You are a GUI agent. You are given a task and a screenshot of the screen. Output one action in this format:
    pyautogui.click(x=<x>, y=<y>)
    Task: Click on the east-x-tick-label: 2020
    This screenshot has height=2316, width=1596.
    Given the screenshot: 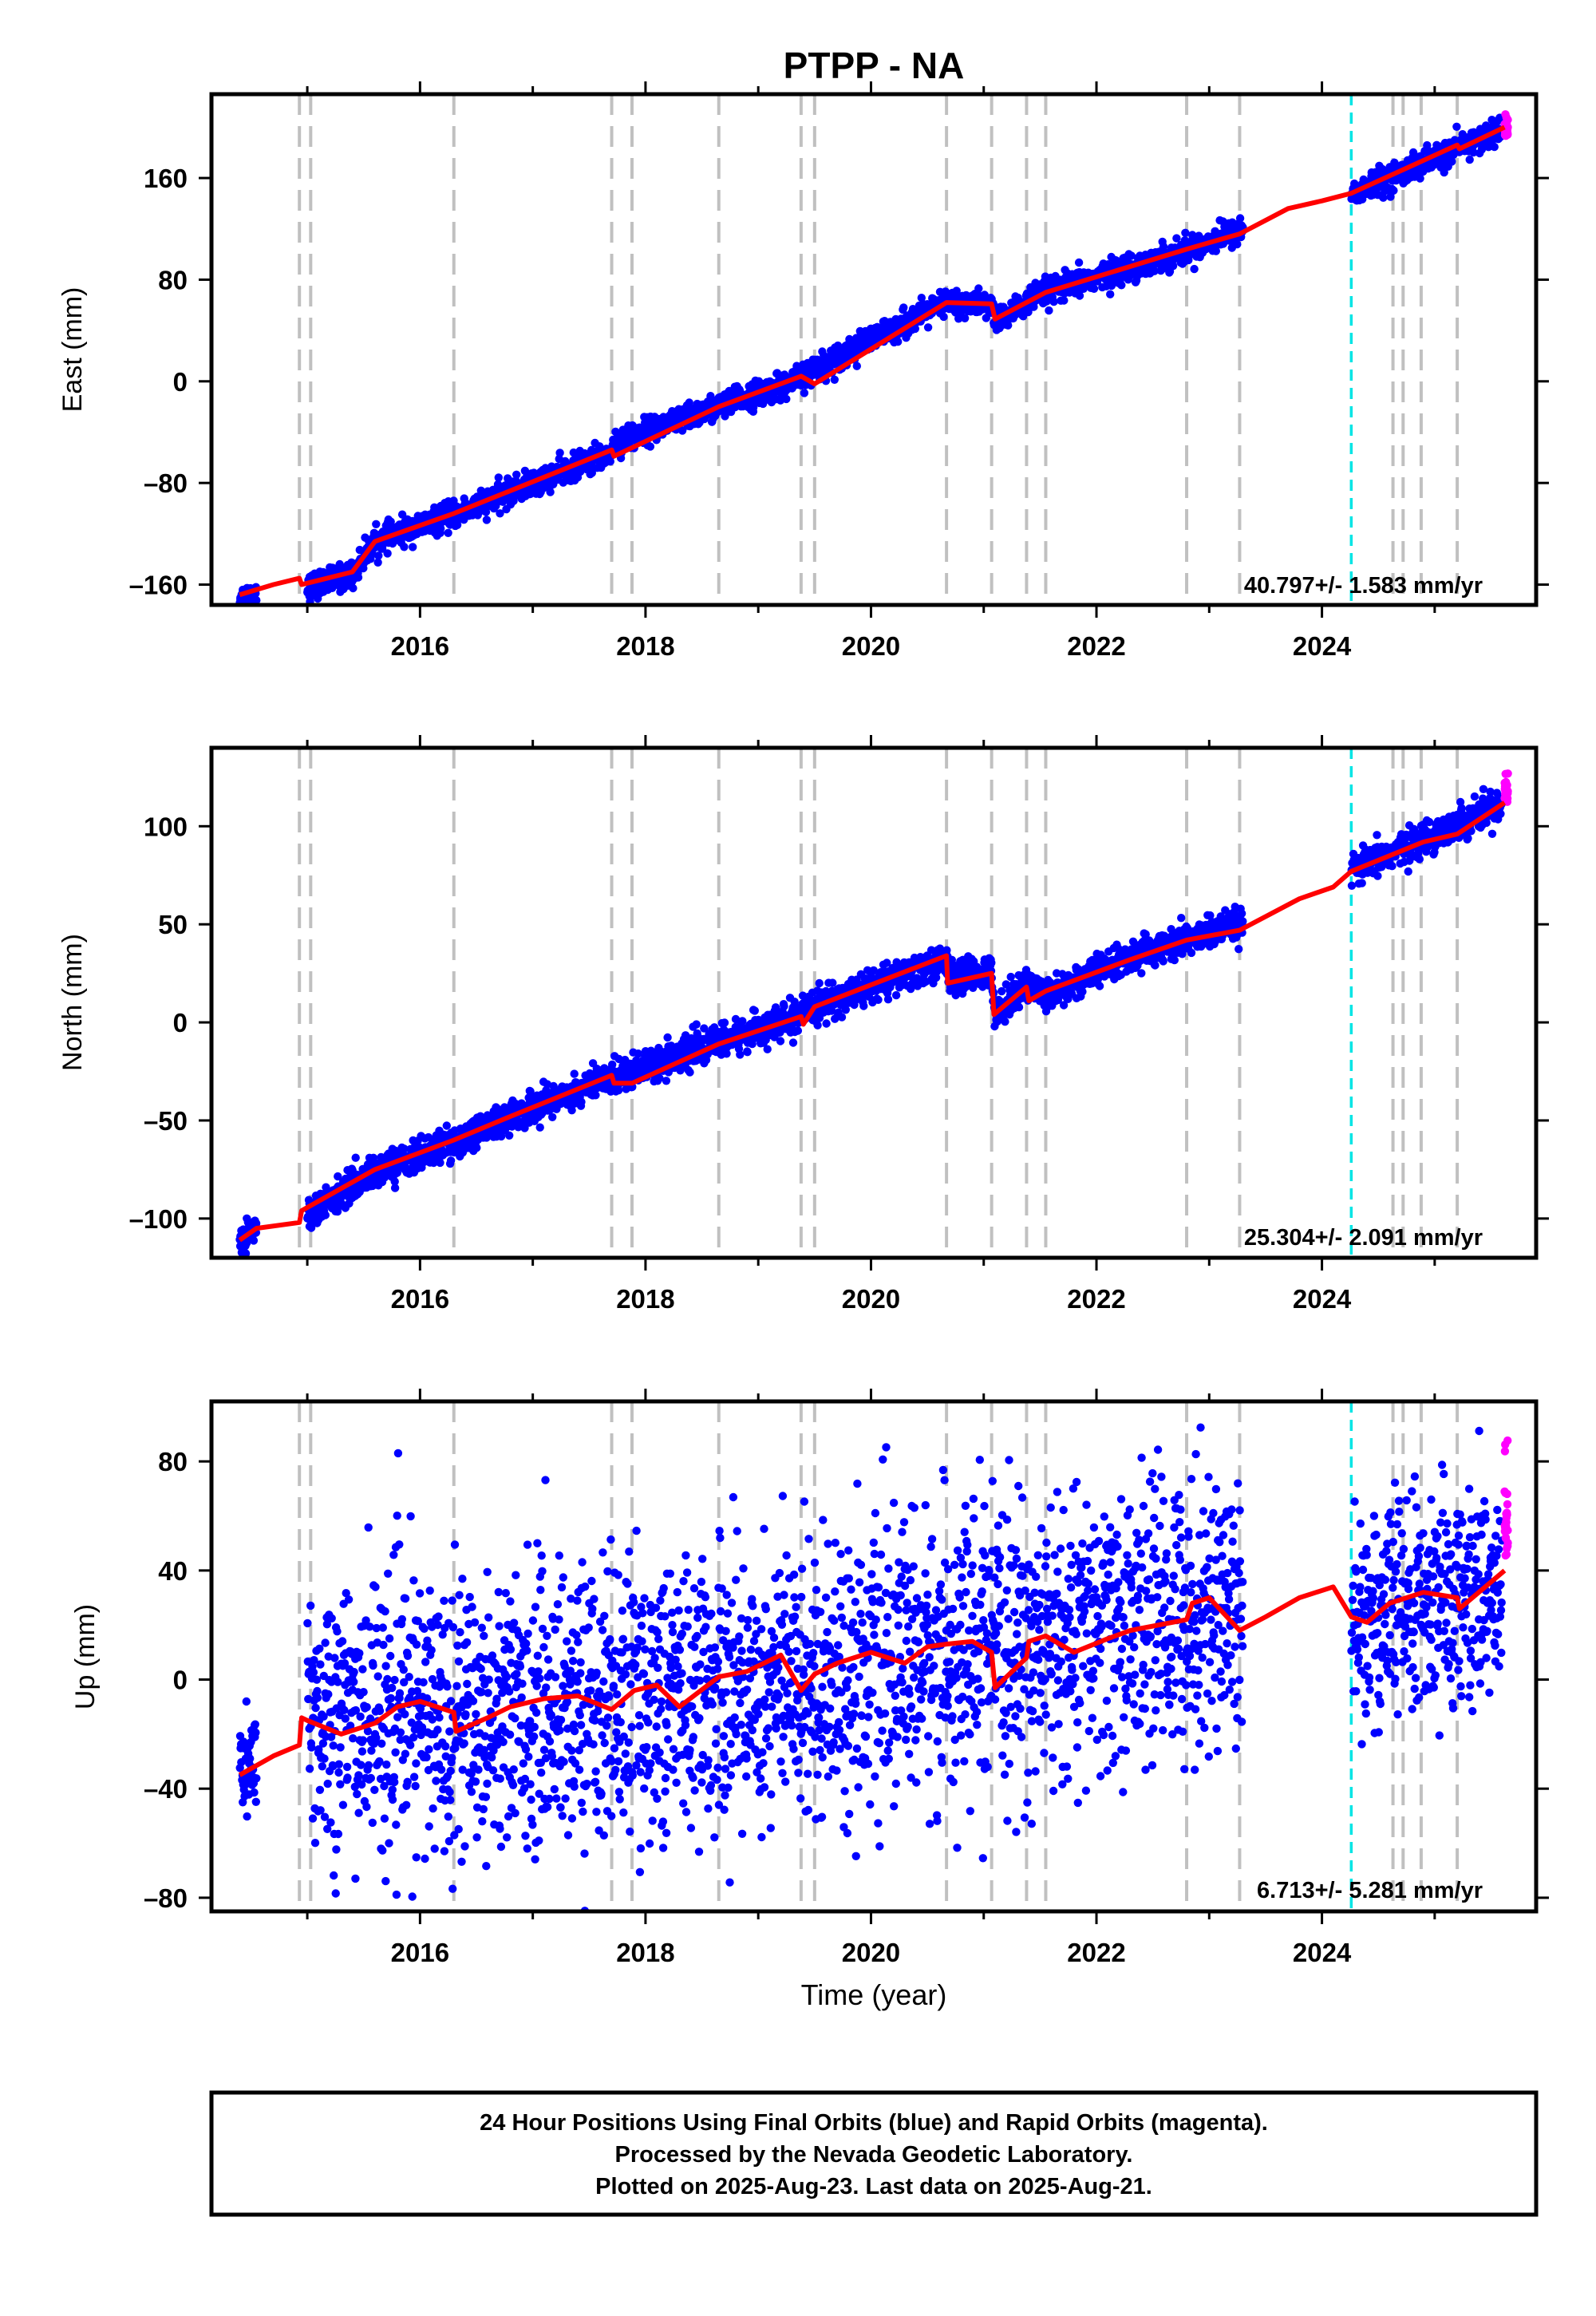 What is the action you would take?
    pyautogui.click(x=871, y=646)
    